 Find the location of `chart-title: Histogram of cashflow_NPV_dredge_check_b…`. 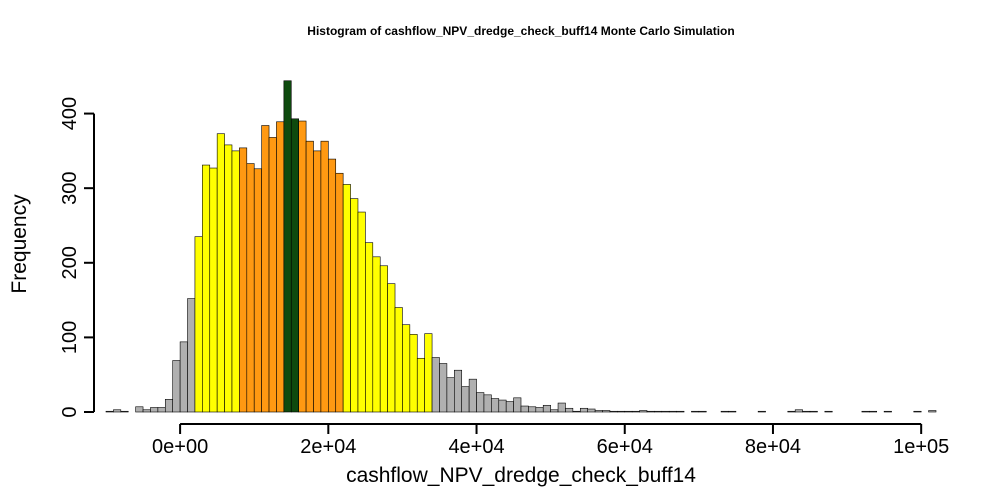

chart-title: Histogram of cashflow_NPV_dredge_check_b… is located at coordinates (520, 31).